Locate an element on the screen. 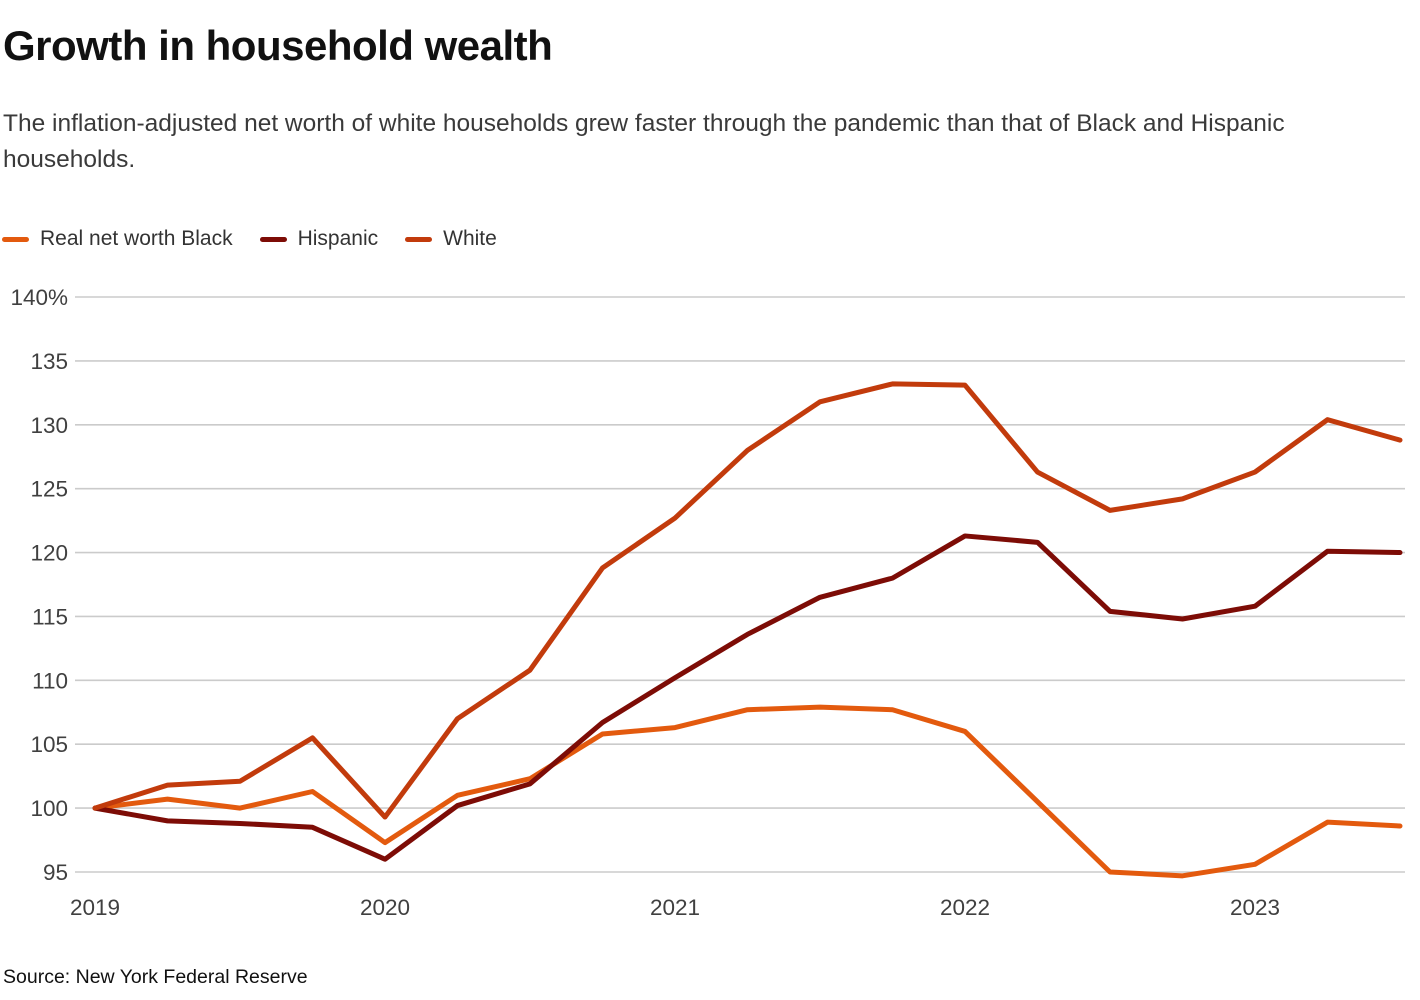 Image resolution: width=1420 pixels, height=1000 pixels. legend-label-white: White is located at coordinates (470, 238).